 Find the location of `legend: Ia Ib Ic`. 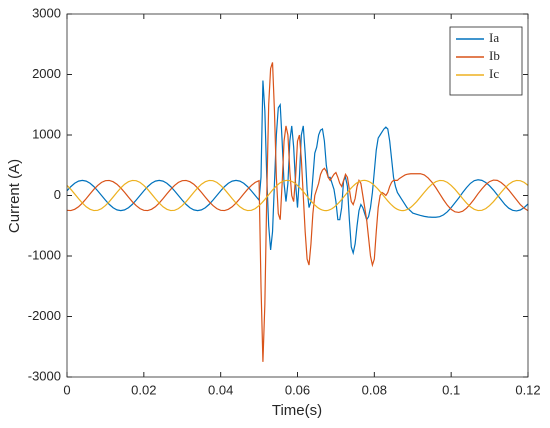

legend: Ia Ib Ic is located at coordinates (486, 61).